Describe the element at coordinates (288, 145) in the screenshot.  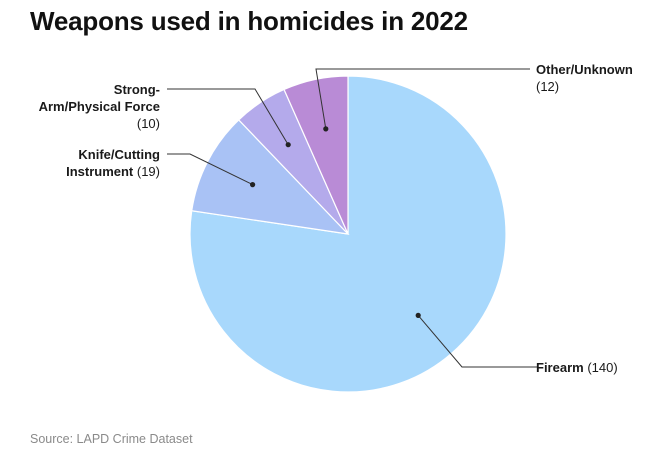
I see `leader-dot-strong-arm-physical-force` at that location.